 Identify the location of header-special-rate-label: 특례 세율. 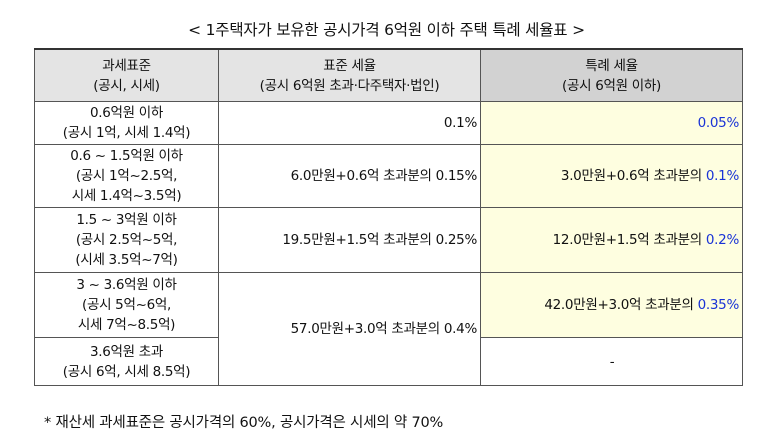
(611, 65).